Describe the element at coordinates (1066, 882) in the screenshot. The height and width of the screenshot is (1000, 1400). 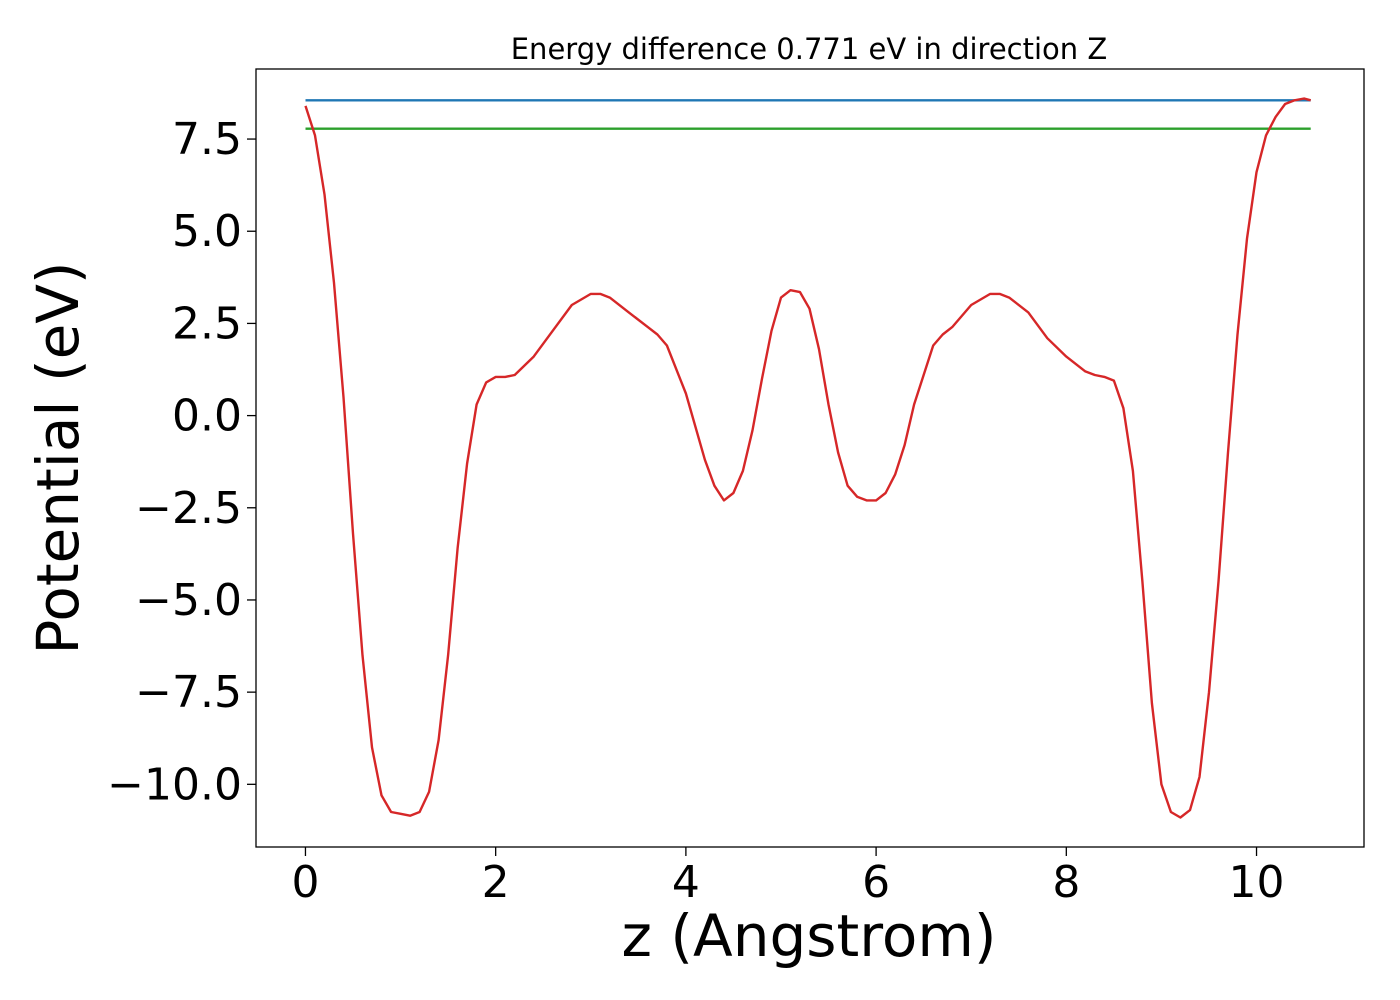
I see `x-tick-label: 8` at that location.